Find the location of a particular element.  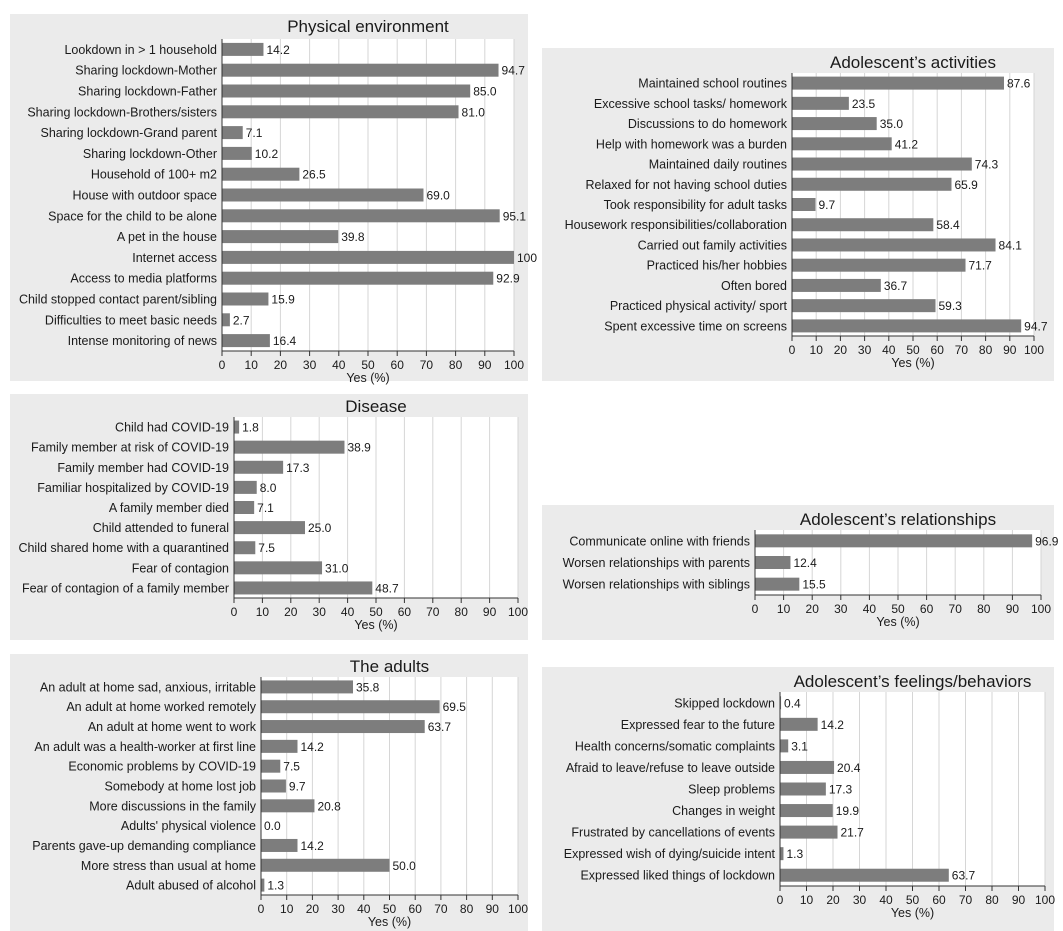

bar-more-stress-than-usual-at-home is located at coordinates (325, 865).